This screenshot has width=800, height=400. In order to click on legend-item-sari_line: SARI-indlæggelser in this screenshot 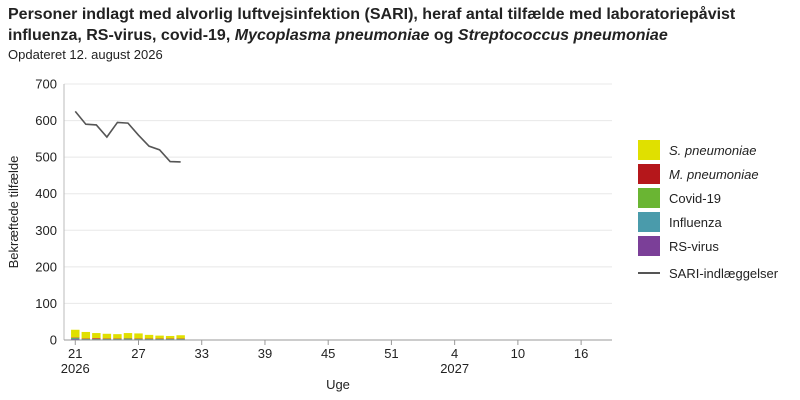, I will do `click(708, 273)`.